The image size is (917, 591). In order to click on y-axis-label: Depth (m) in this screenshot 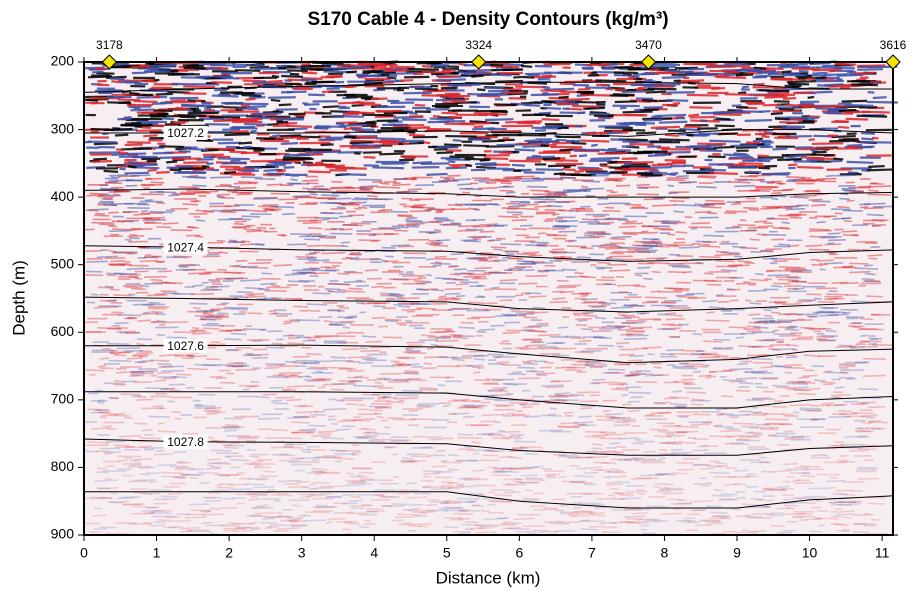, I will do `click(18, 298)`.